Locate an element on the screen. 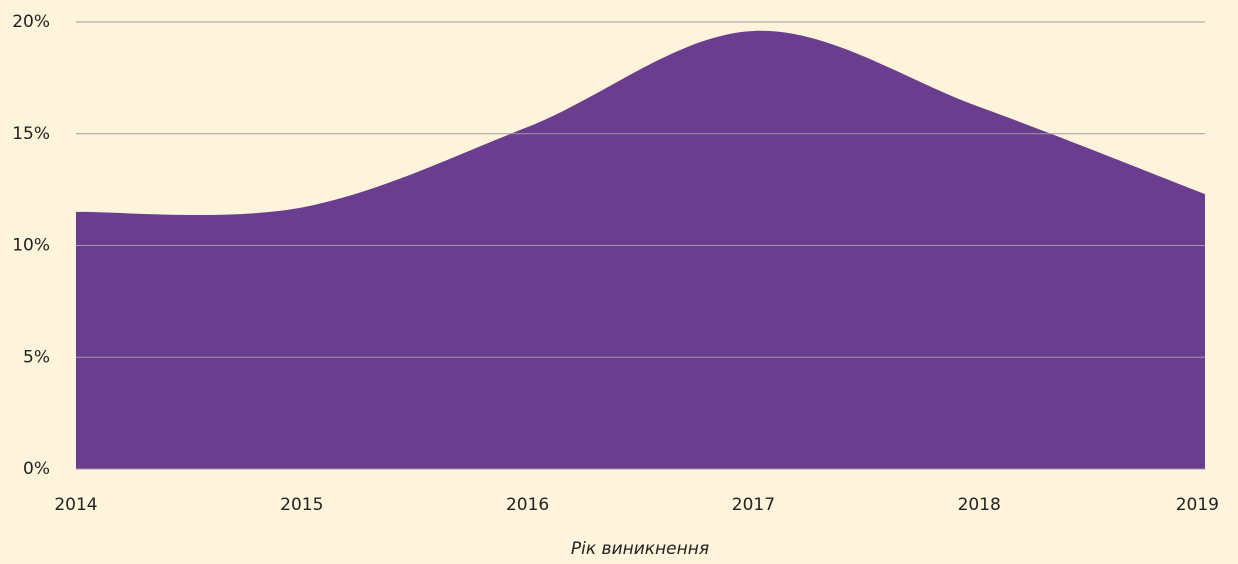  x-tick-label: 2014 is located at coordinates (75, 505).